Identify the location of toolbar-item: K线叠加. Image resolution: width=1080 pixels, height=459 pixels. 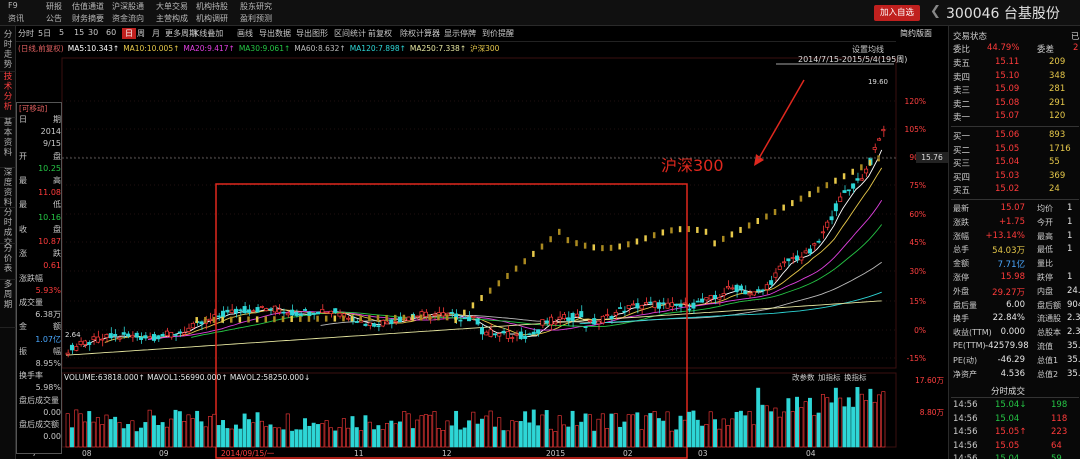
(209, 33).